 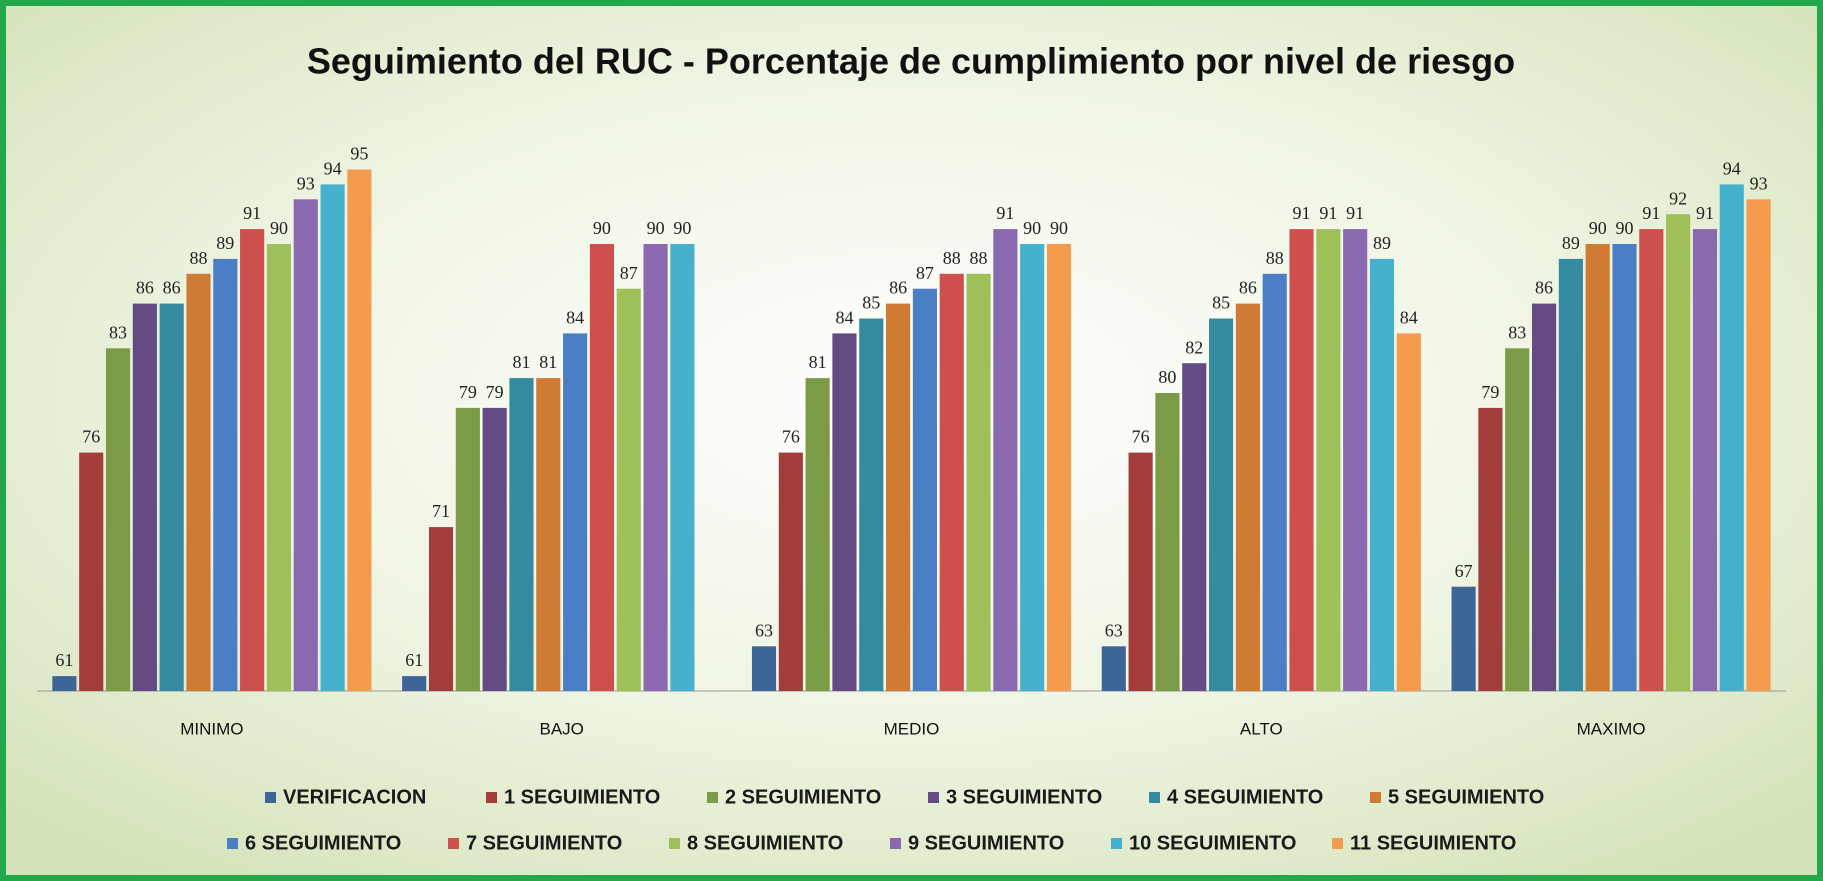 What do you see at coordinates (765, 843) in the screenshot?
I see `legend-label: 8 SEGUIMIENTO` at bounding box center [765, 843].